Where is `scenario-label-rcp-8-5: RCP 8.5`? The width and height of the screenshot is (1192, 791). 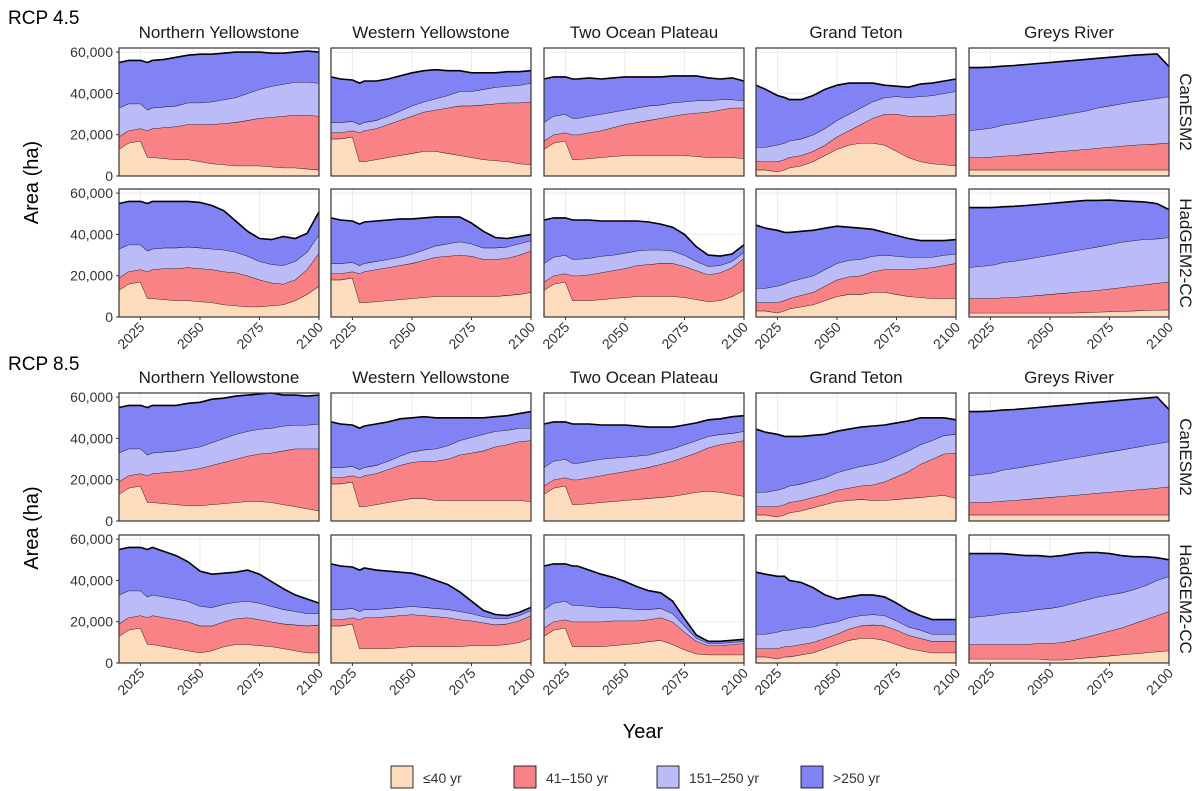 scenario-label-rcp-8-5: RCP 8.5 is located at coordinates (43, 364).